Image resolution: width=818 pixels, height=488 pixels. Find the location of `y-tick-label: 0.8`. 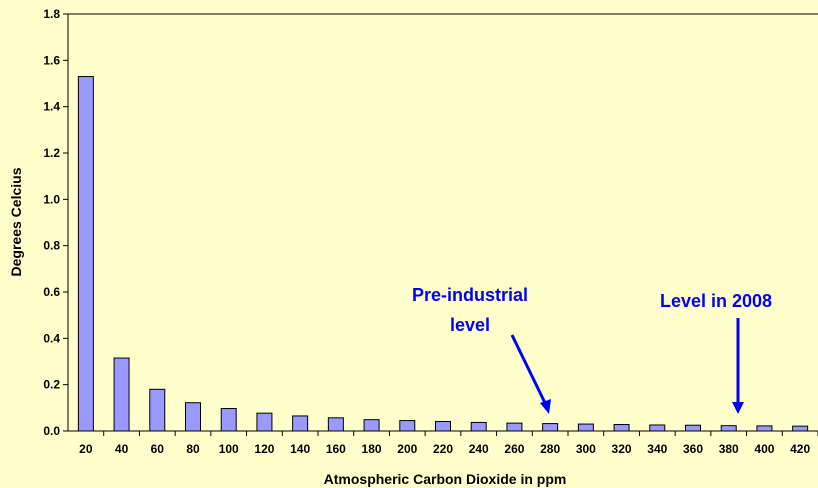

y-tick-label: 0.8 is located at coordinates (51, 246).